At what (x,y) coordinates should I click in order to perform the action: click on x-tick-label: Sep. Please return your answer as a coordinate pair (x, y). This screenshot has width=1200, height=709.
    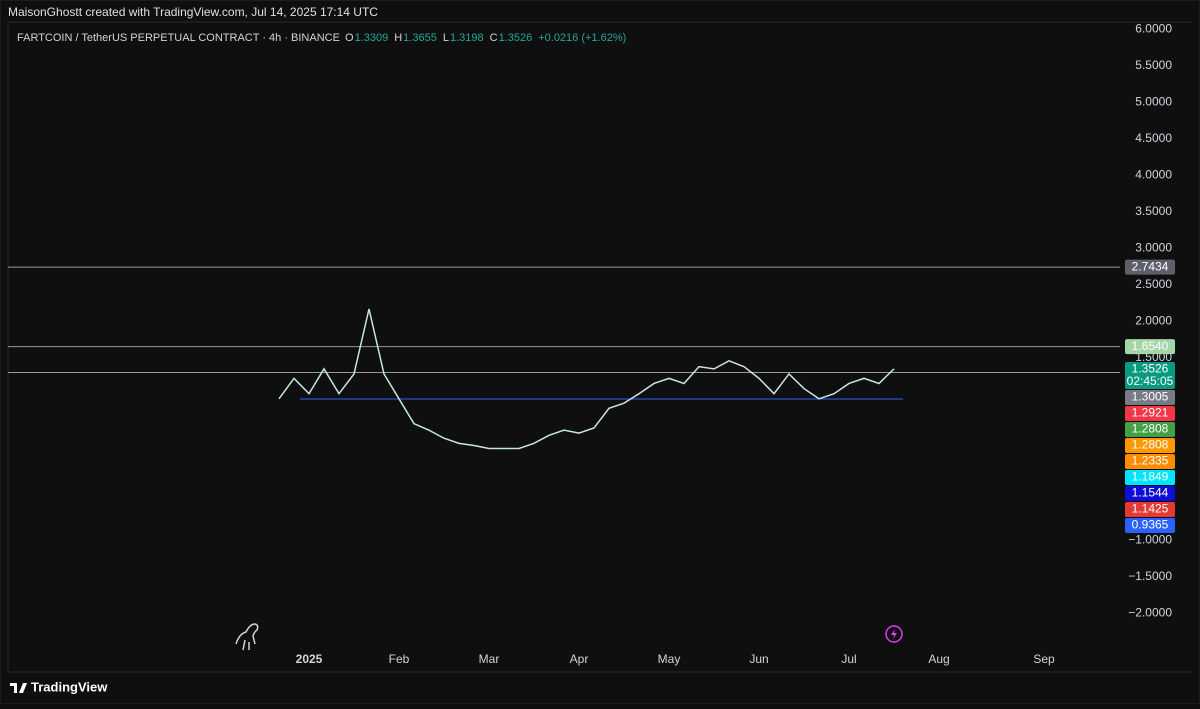
    Looking at the image, I should click on (1044, 659).